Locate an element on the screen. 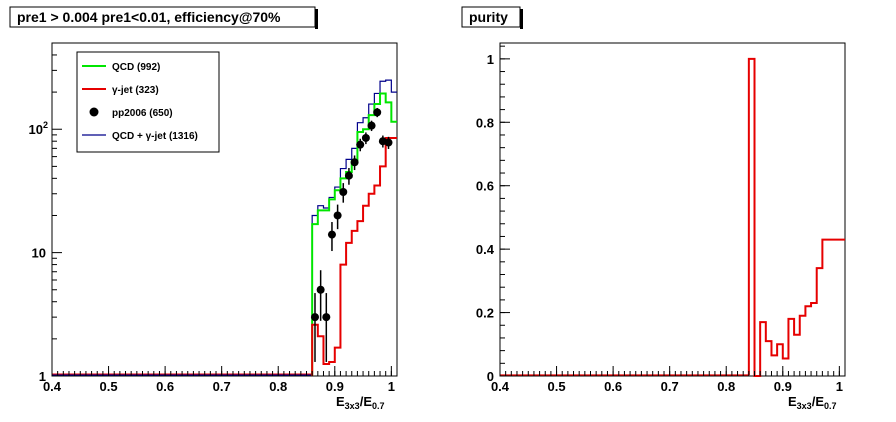  right-xtick-label: 0.9 is located at coordinates (783, 386).